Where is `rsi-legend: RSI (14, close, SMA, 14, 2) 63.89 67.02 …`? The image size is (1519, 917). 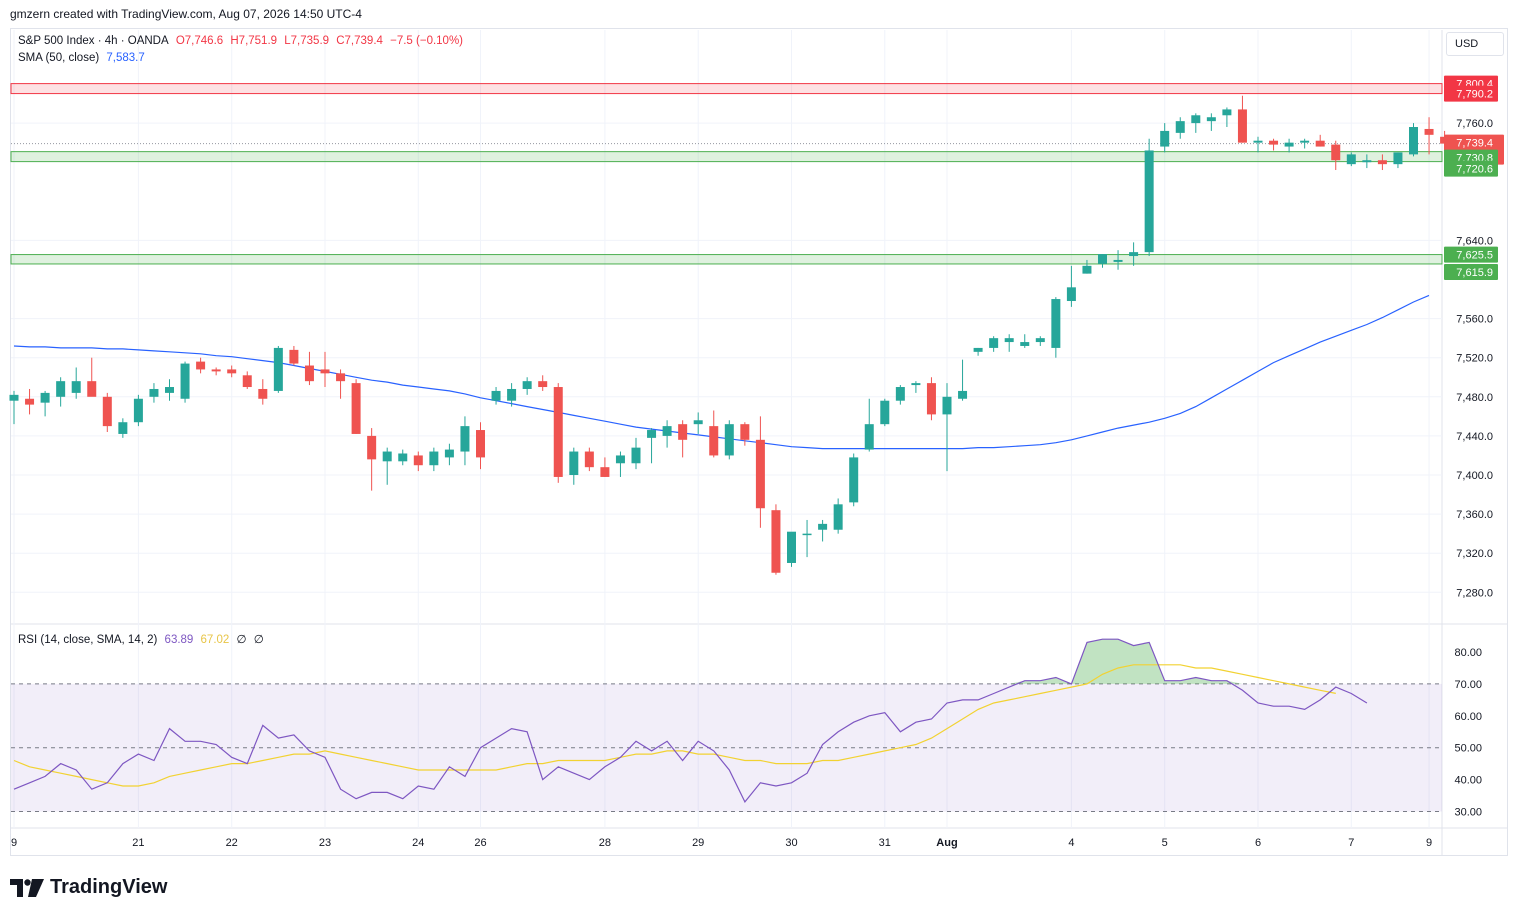 rsi-legend: RSI (14, close, SMA, 14, 2) 63.89 67.02 … is located at coordinates (143, 639).